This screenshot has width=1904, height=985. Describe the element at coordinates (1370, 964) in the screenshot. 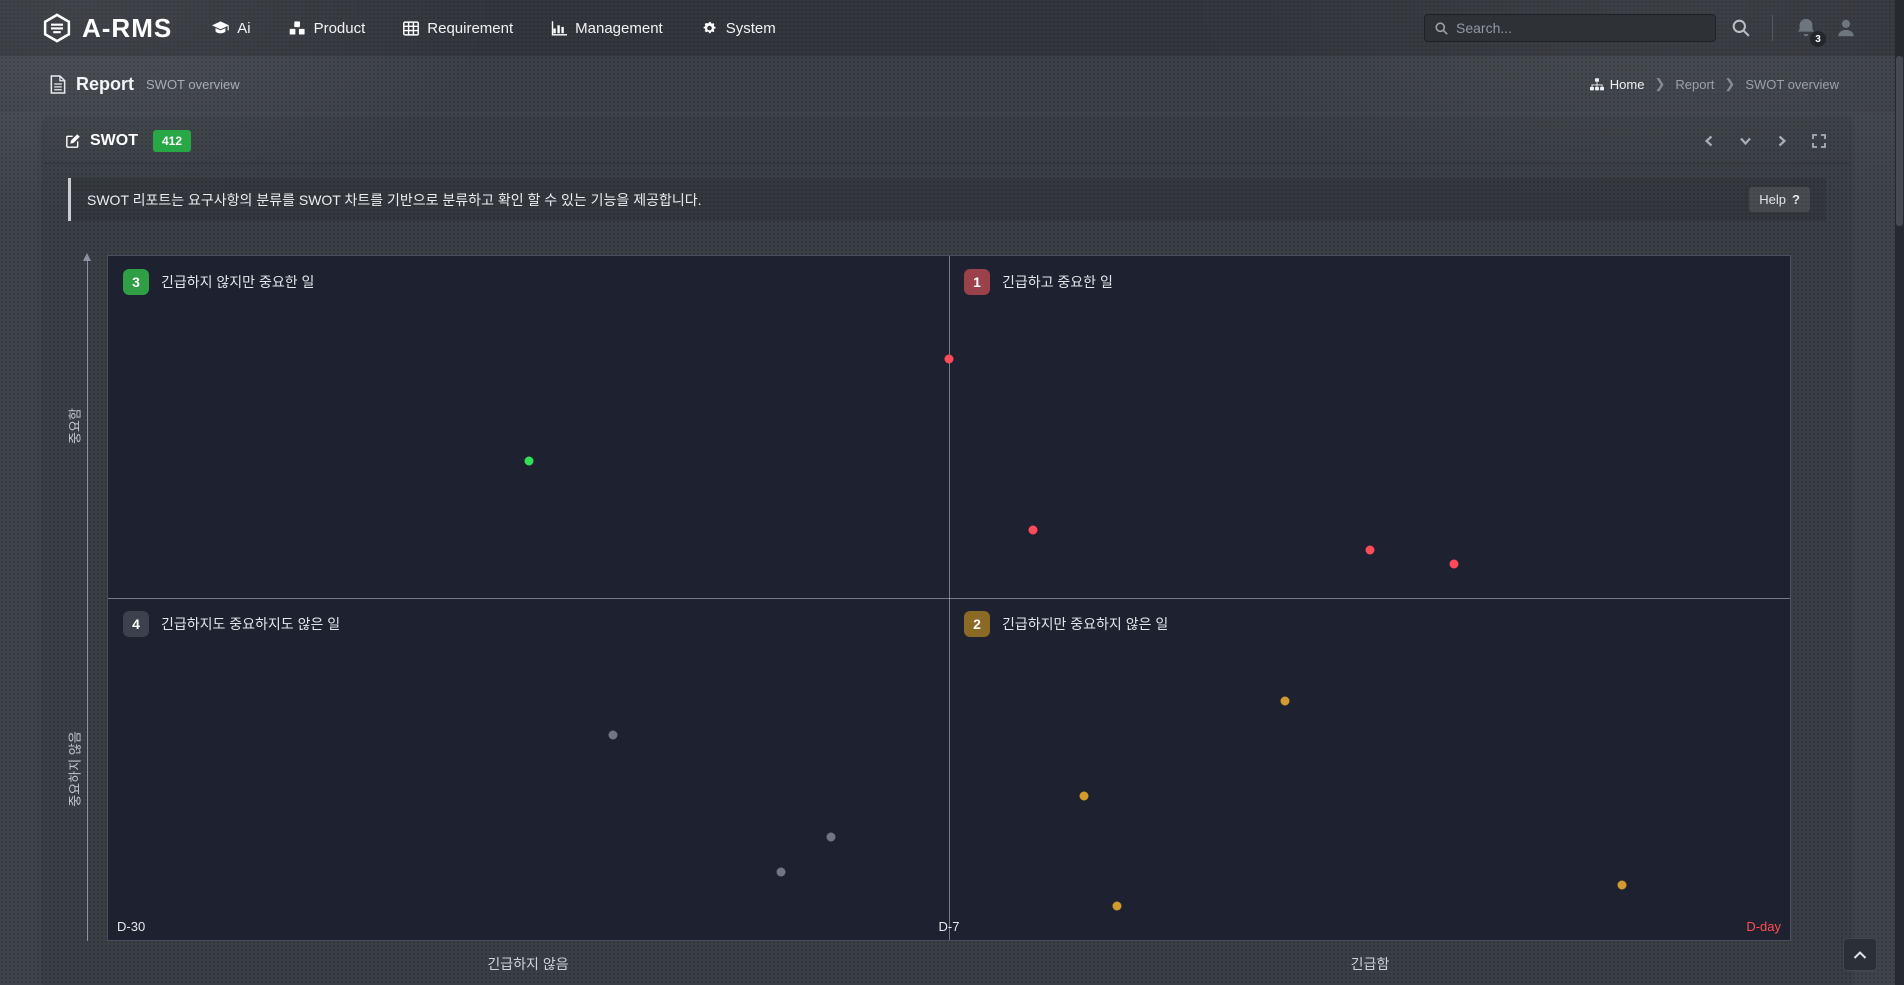

I see `x-axis-label-right: 긴급함` at that location.